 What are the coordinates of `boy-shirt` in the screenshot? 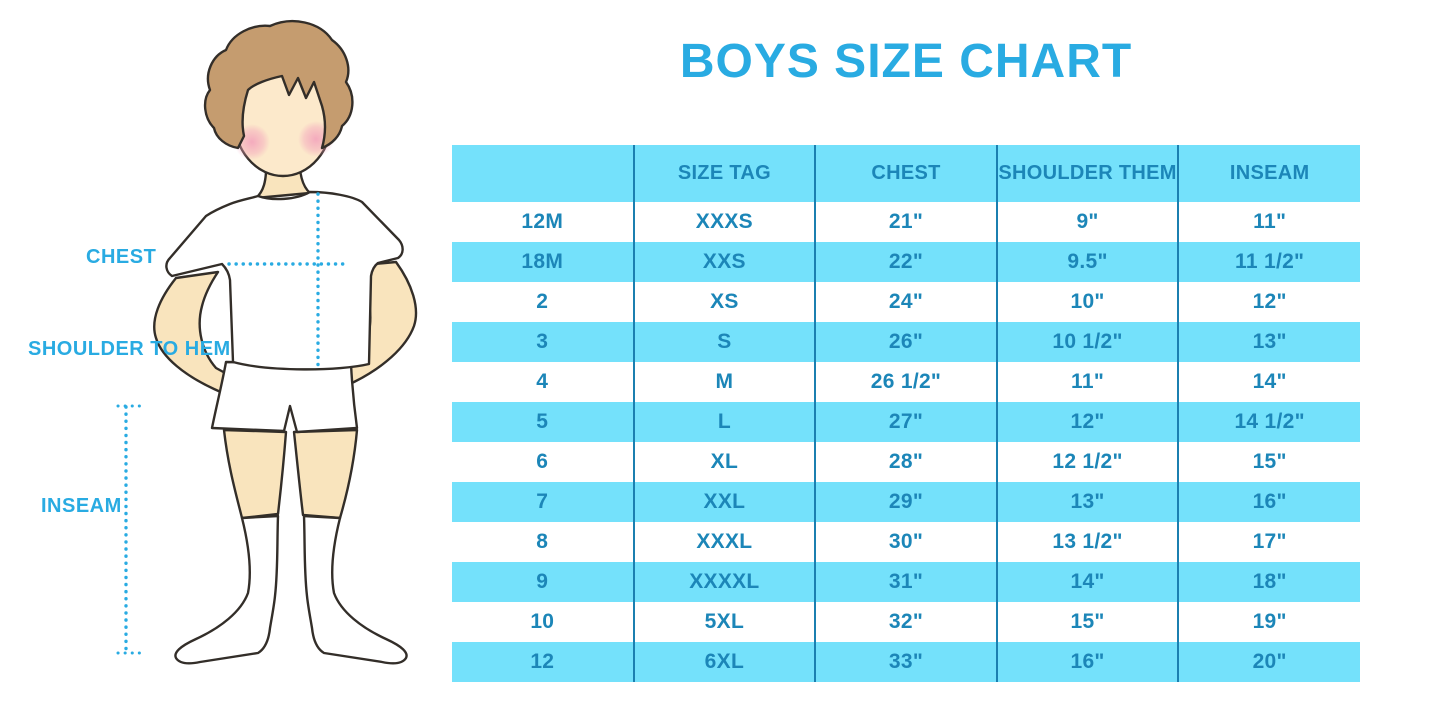 It's located at (284, 280).